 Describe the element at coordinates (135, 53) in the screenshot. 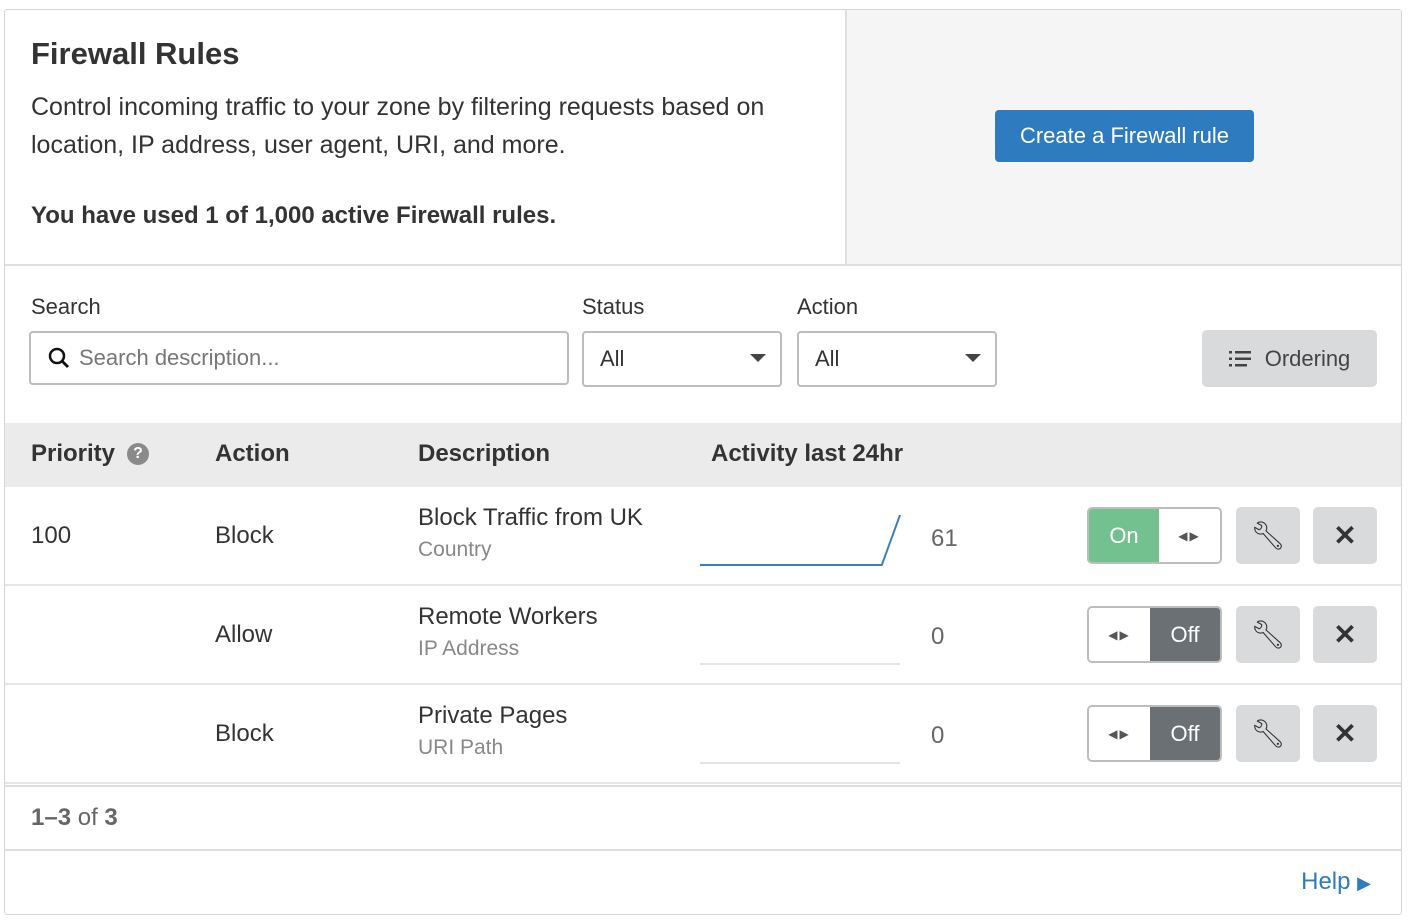

I see `page-title: Firewall Rules` at that location.